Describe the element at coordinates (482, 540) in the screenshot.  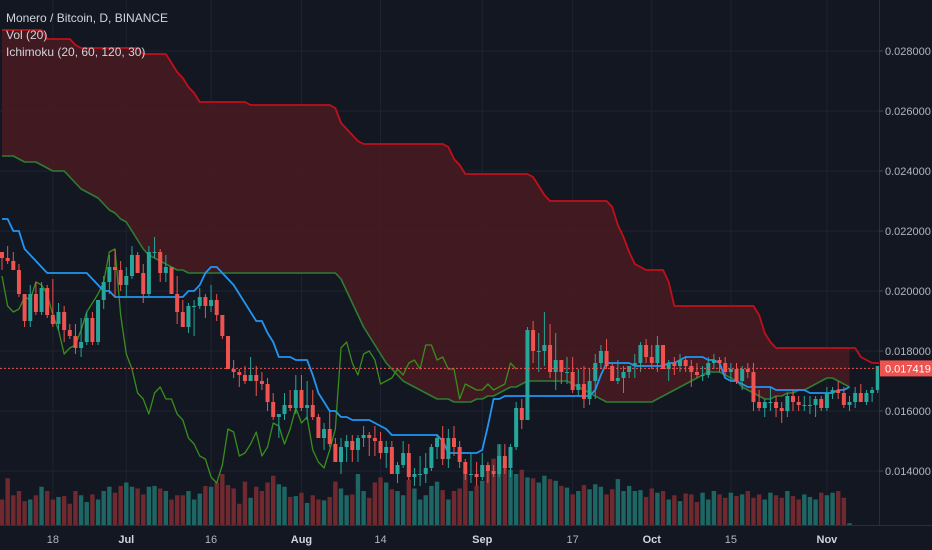
I see `x-tick-label: Sep` at that location.